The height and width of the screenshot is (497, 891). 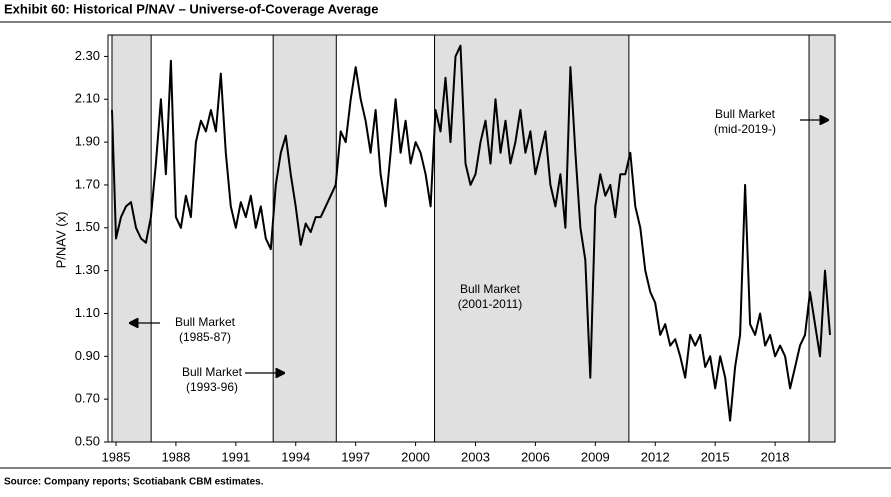 I want to click on x-tick-label: 1985, so click(x=116, y=456).